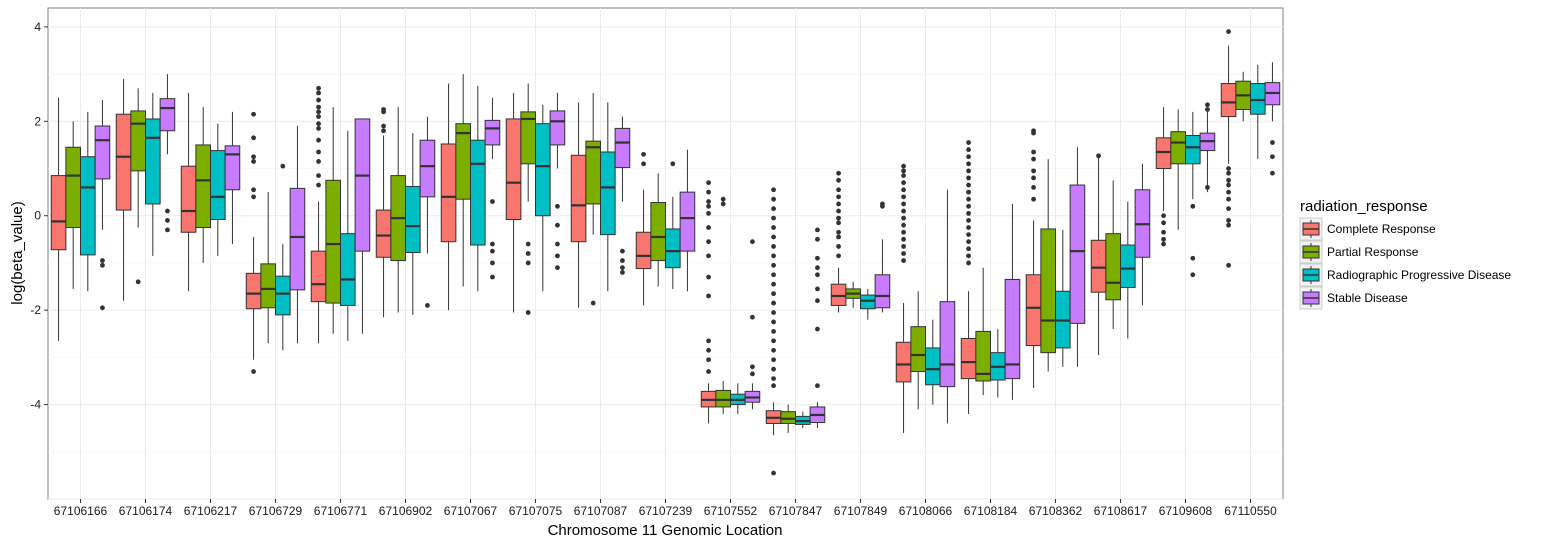 The width and height of the screenshot is (1544, 546). What do you see at coordinates (35, 405) in the screenshot?
I see `y-tick-label: -4` at bounding box center [35, 405].